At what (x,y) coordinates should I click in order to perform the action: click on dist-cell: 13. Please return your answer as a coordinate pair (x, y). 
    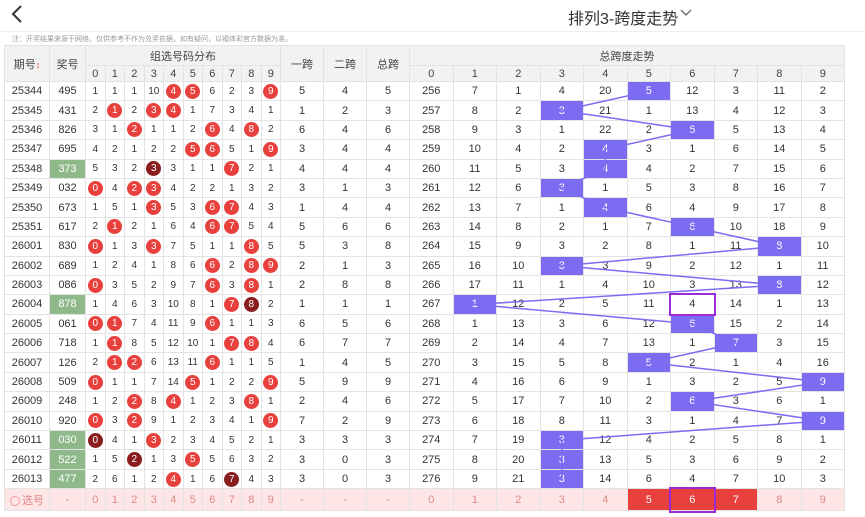
    Looking at the image, I should click on (173, 362).